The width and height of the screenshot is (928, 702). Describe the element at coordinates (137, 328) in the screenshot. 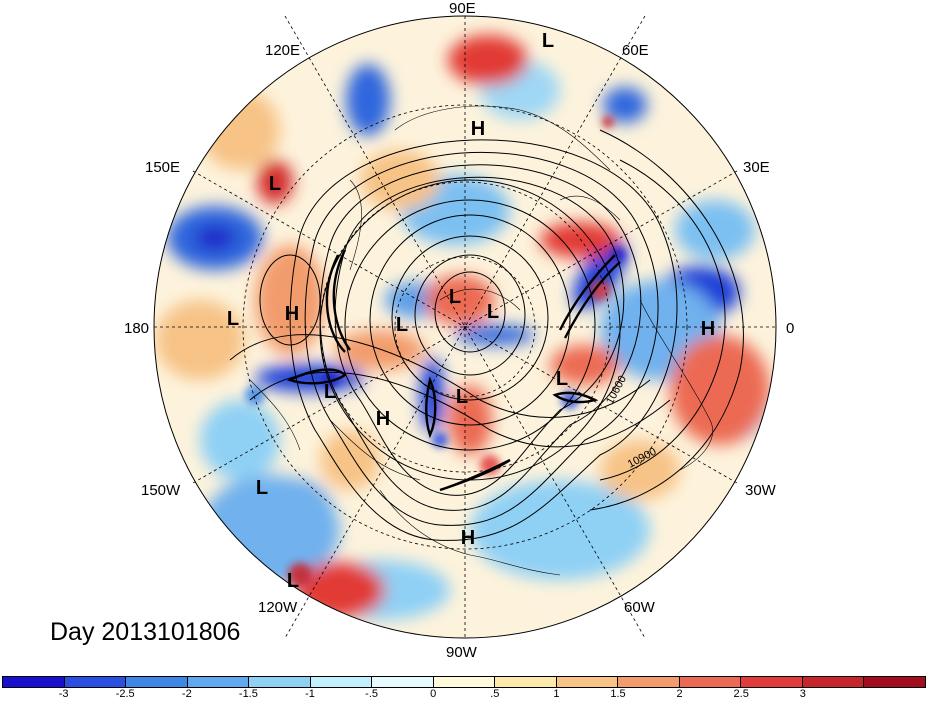

I see `lon-label-180: 180` at that location.